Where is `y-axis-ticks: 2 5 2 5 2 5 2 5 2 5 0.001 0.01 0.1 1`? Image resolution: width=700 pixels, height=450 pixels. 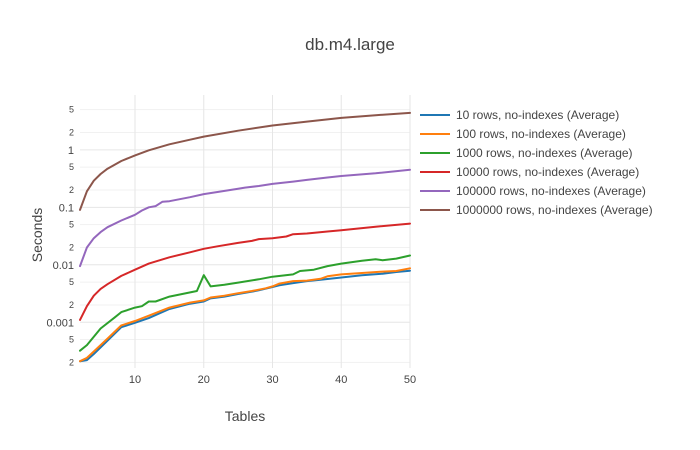
y-axis-ticks: 2 5 2 5 2 5 2 5 2 5 0.001 0.01 0.1 1 is located at coordinates (60, 236).